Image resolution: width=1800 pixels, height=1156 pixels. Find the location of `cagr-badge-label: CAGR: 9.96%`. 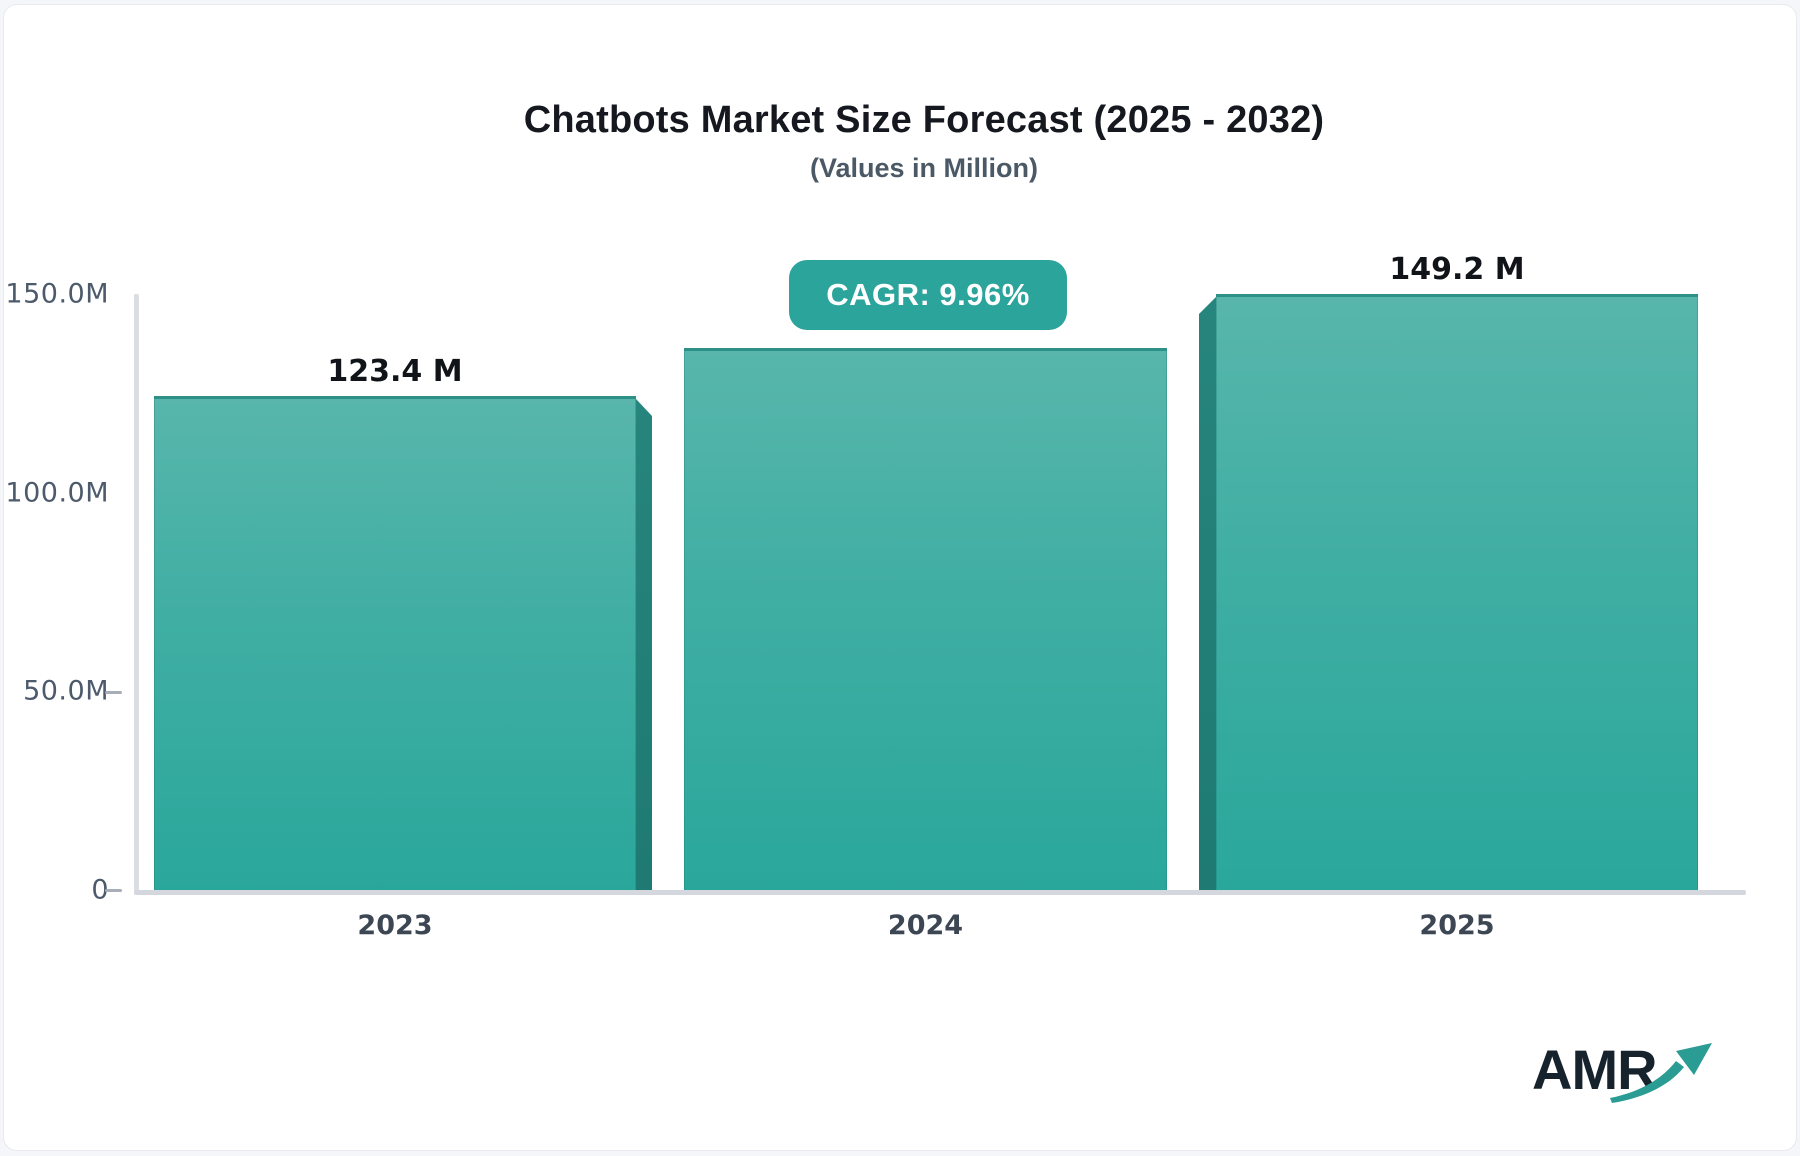

cagr-badge-label: CAGR: 9.96% is located at coordinates (928, 294).